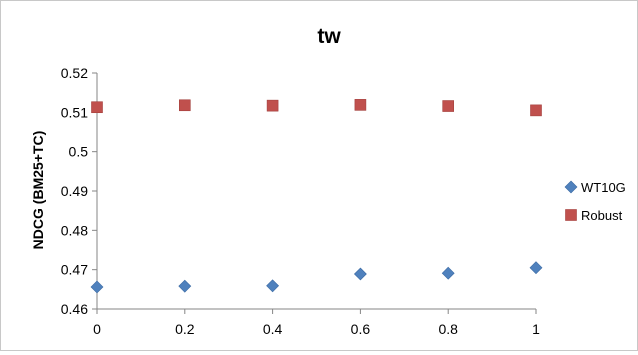 The height and width of the screenshot is (355, 638). Describe the element at coordinates (74, 73) in the screenshot. I see `y-tick-label: 0.52` at that location.